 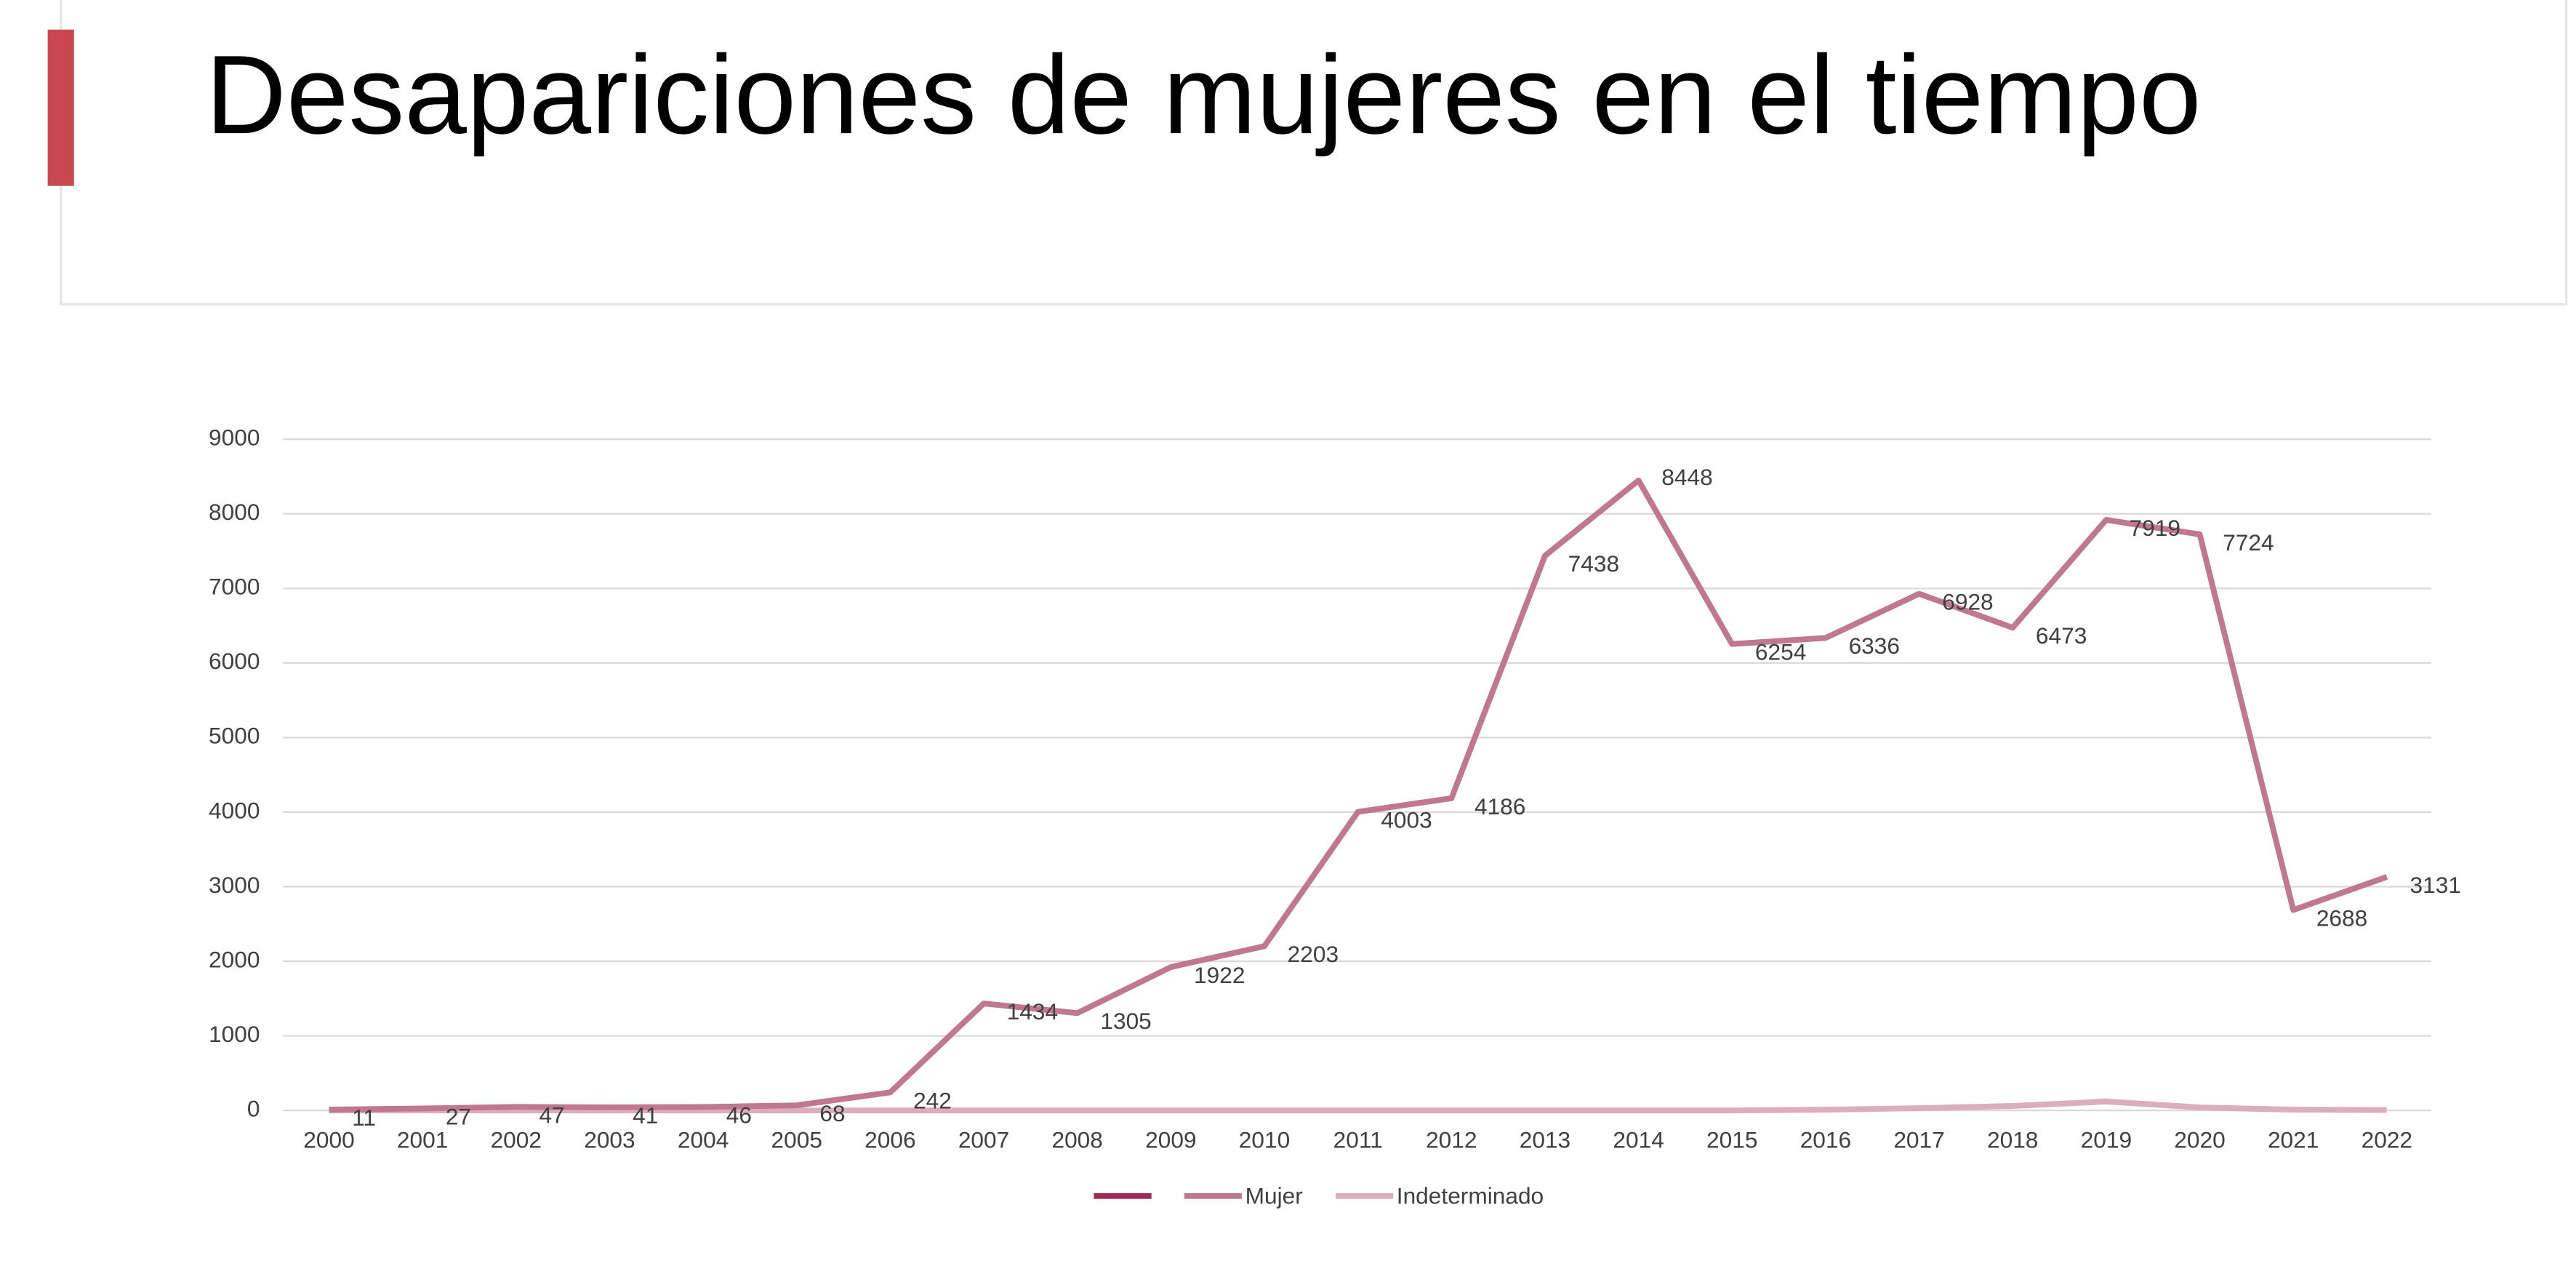 What do you see at coordinates (1358, 1106) in the screenshot?
I see `series-line` at bounding box center [1358, 1106].